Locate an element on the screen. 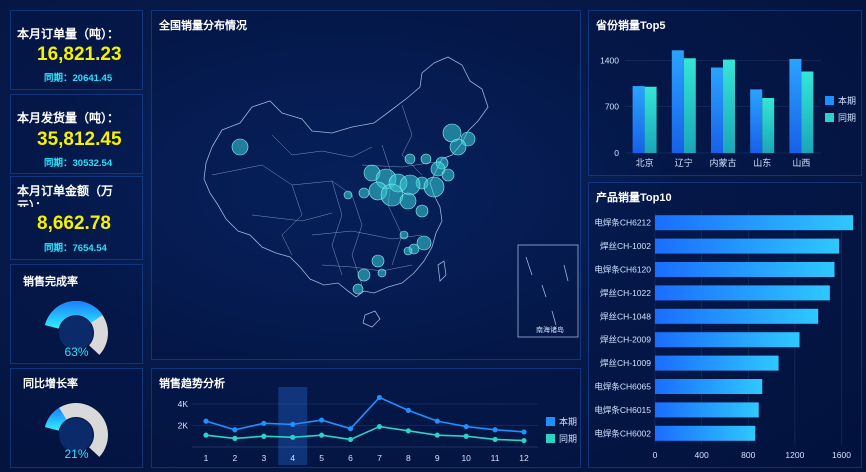 This screenshot has width=866, height=472. series-line-current is located at coordinates (365, 414).